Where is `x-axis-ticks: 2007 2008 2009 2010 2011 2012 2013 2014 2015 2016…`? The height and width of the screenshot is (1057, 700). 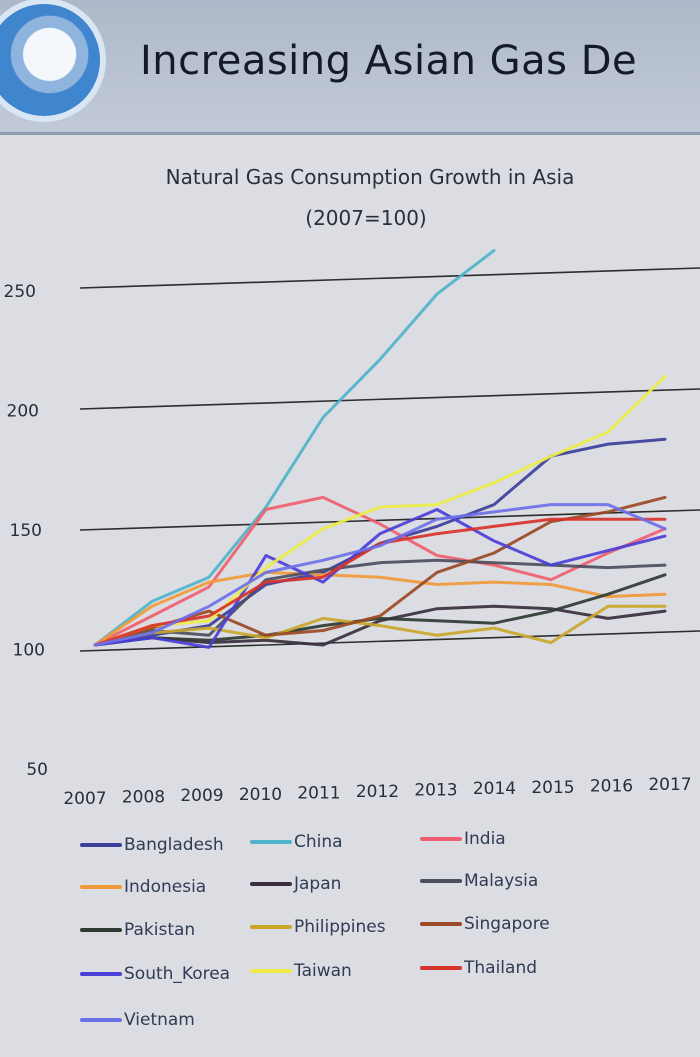 x-axis-ticks: 2007 2008 2009 2010 2011 2012 2013 2014 2015 2016… is located at coordinates (377, 792).